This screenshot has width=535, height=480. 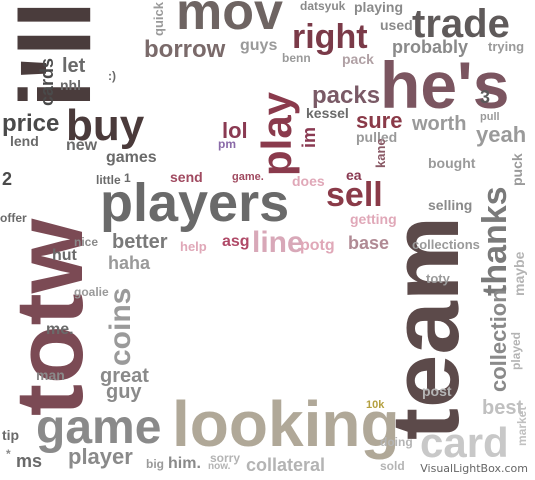 I want to click on word-him: him., so click(x=184, y=463).